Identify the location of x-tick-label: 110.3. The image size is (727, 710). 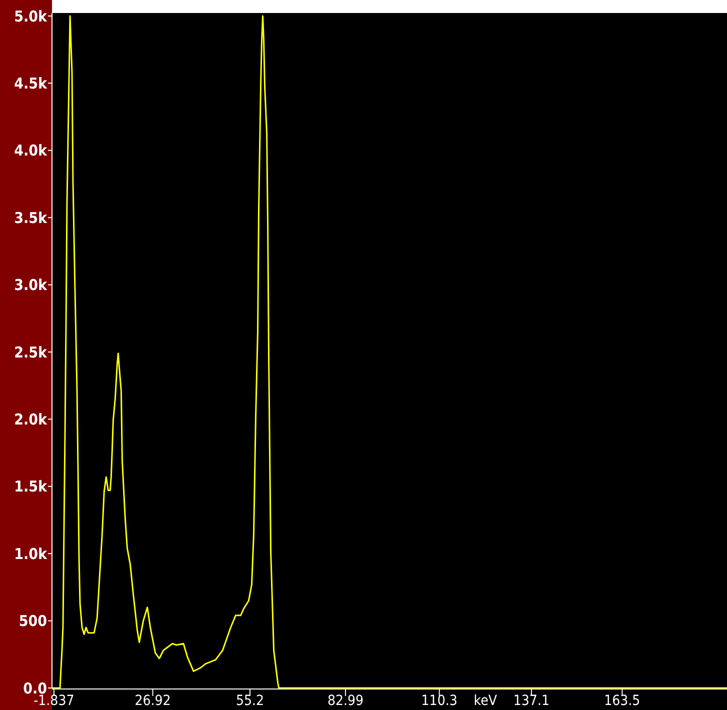
(439, 701).